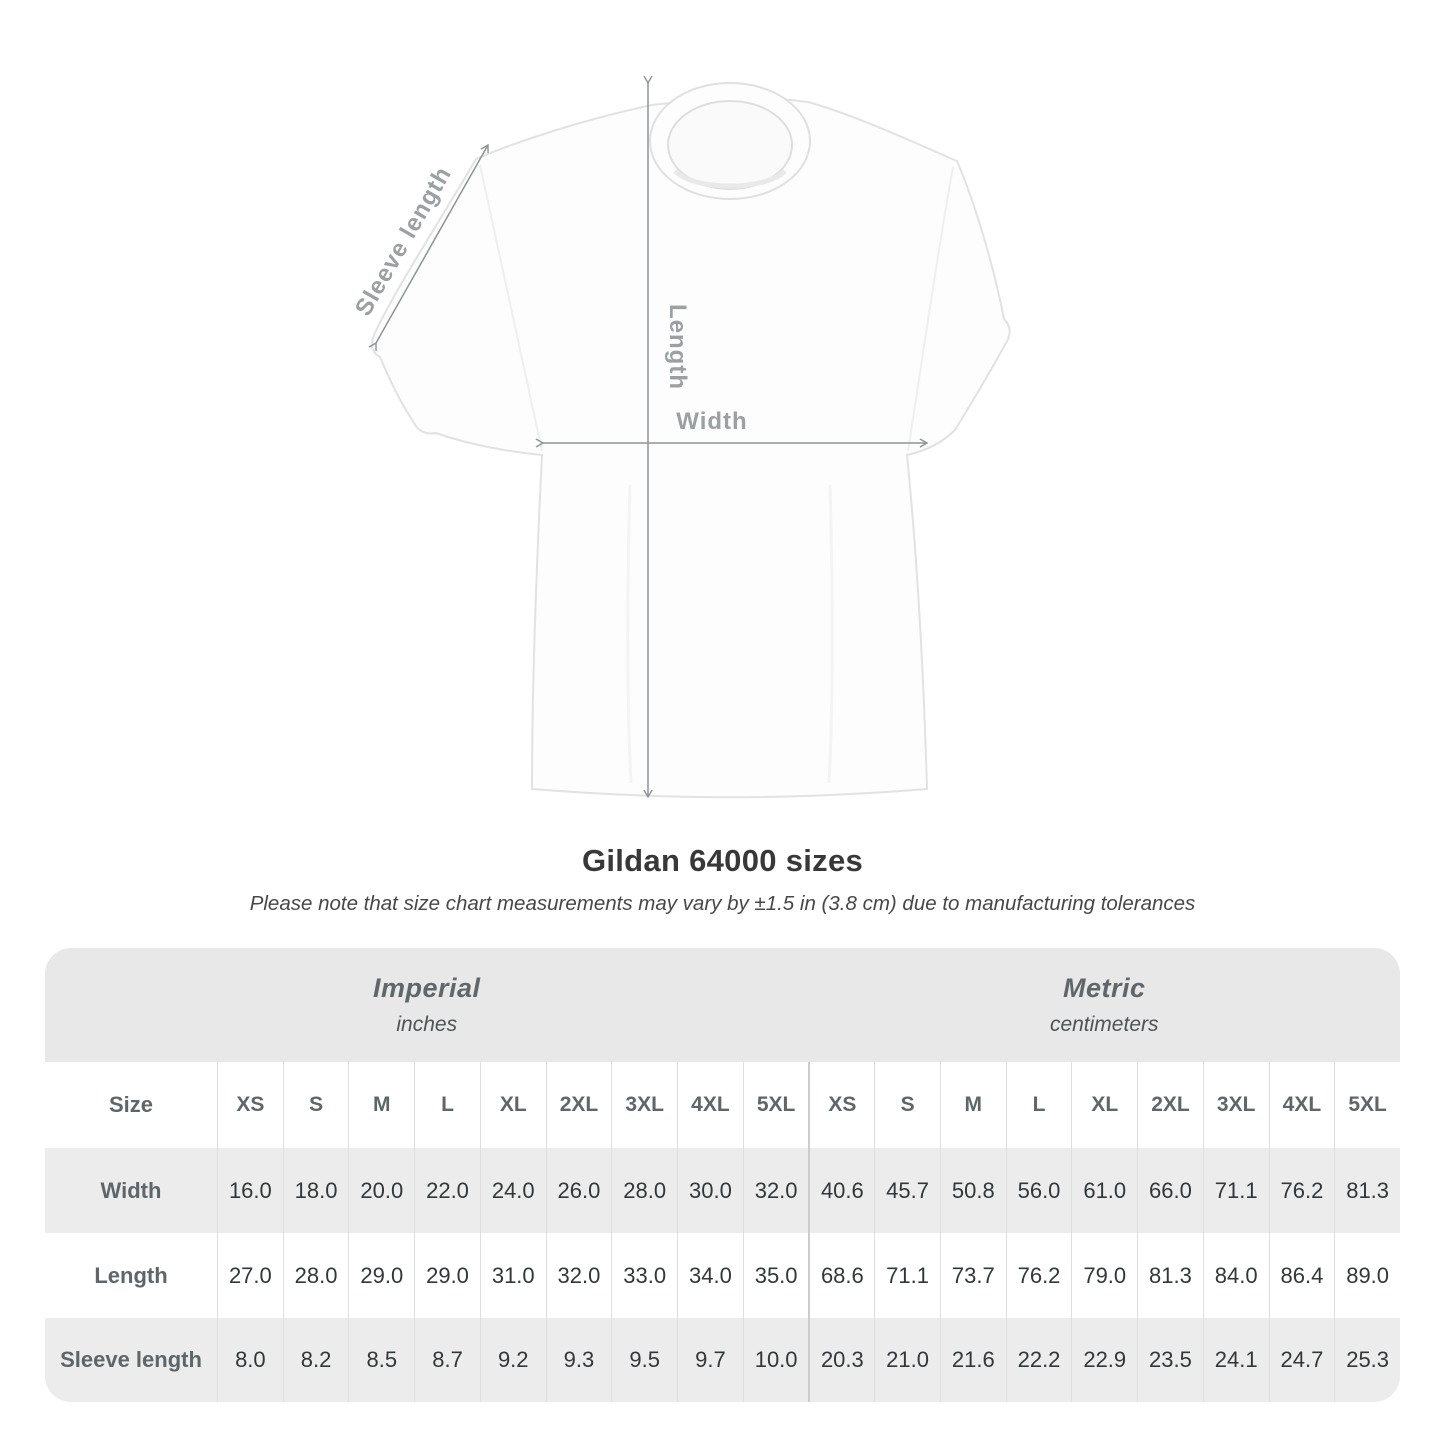 This screenshot has width=1445, height=1445. What do you see at coordinates (677, 347) in the screenshot?
I see `length-label: Length` at bounding box center [677, 347].